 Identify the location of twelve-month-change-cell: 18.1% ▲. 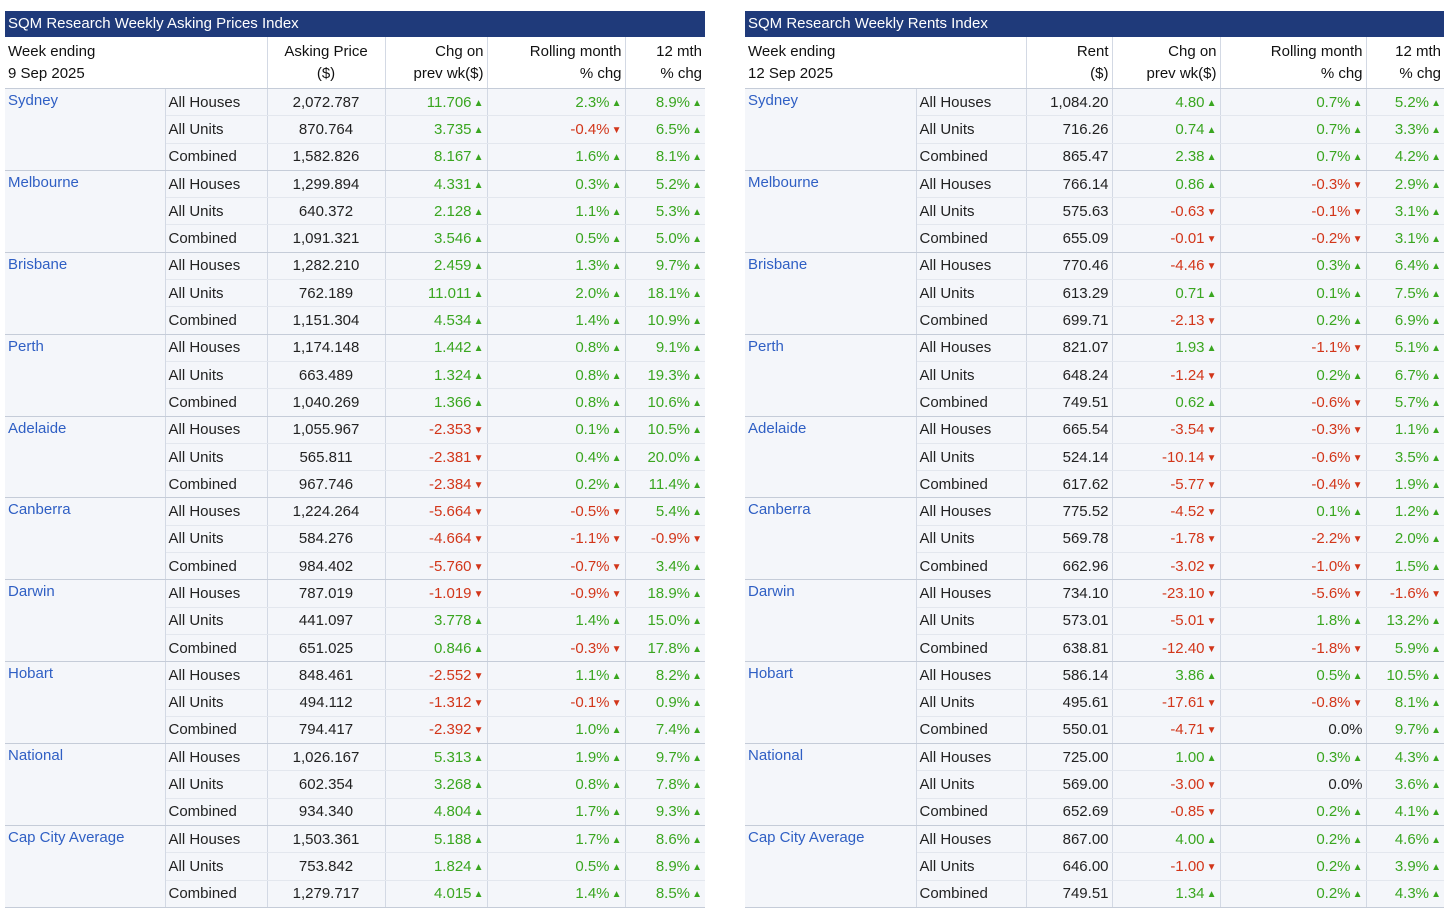
(665, 293).